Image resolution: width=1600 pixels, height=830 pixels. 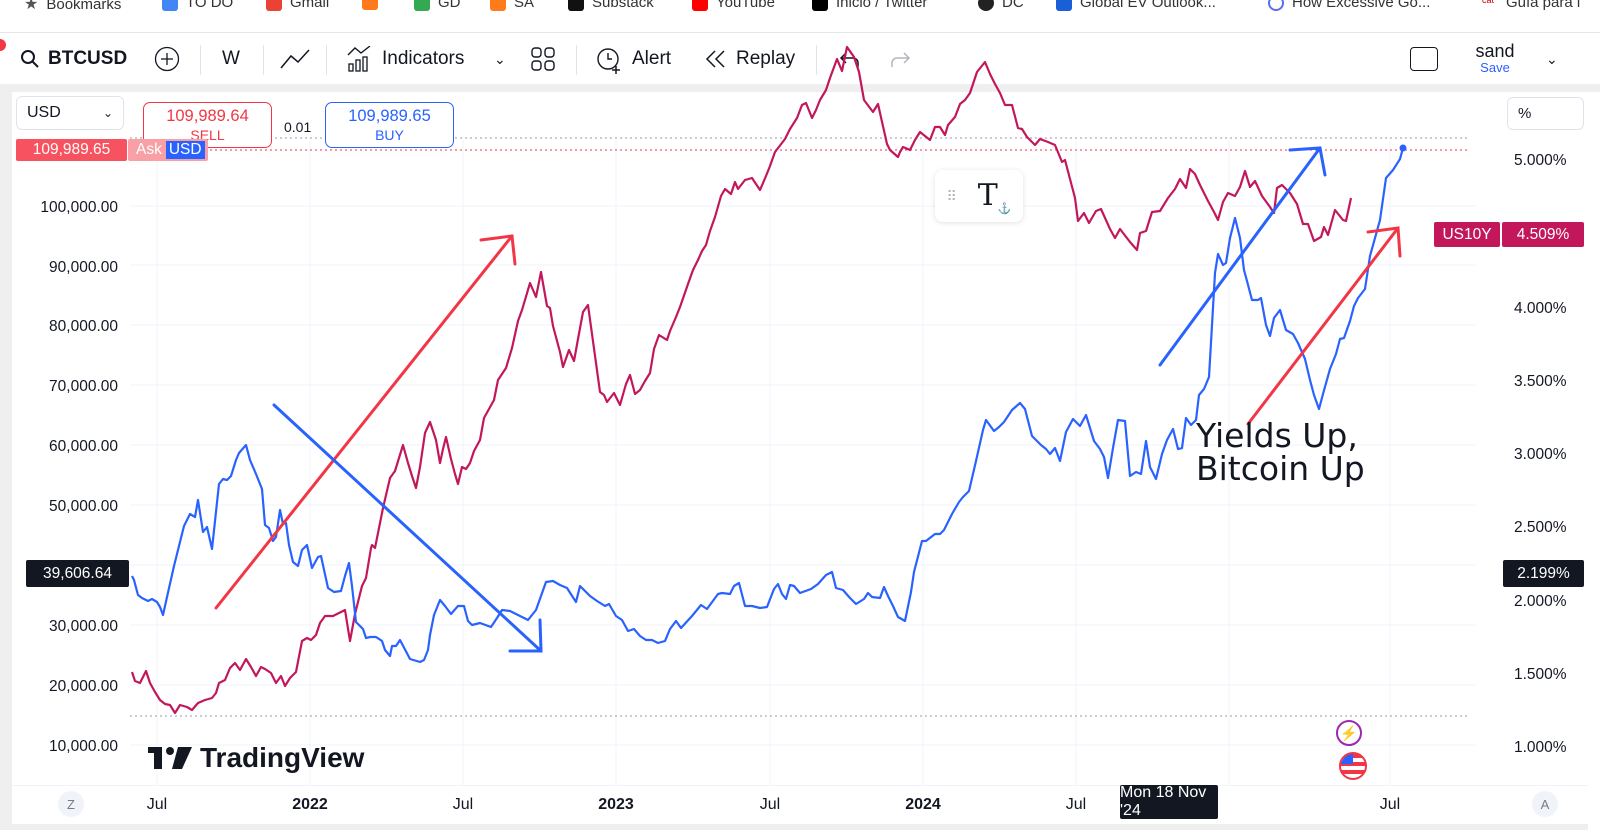 What do you see at coordinates (616, 804) in the screenshot?
I see `x-tick: 2023` at bounding box center [616, 804].